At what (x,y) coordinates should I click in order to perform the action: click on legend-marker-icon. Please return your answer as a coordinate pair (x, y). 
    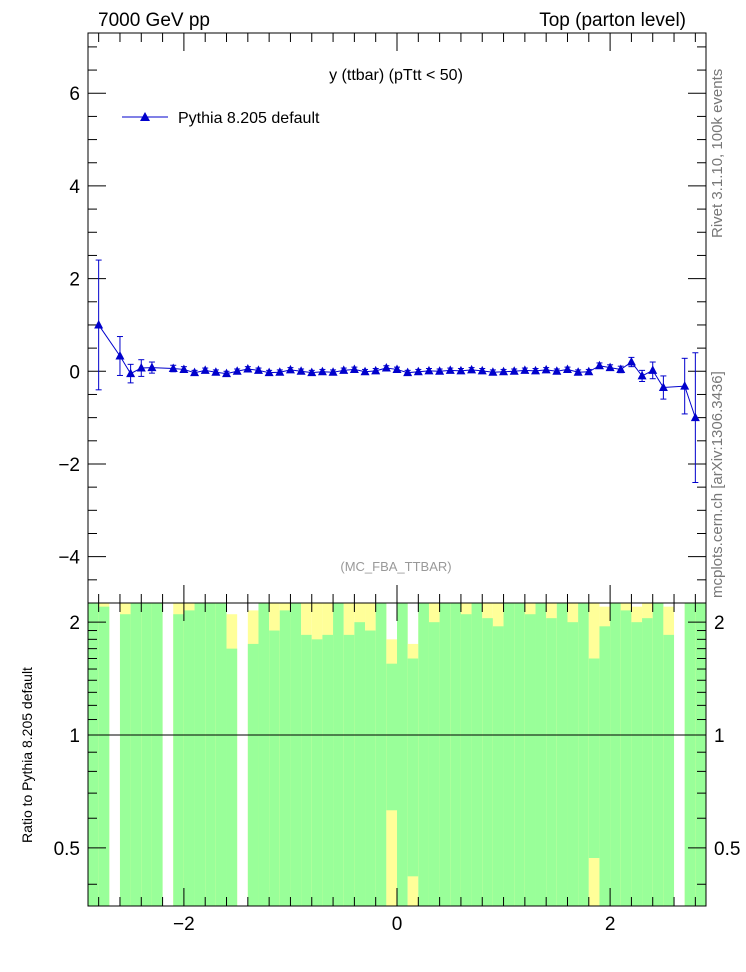
    Looking at the image, I should click on (145, 116).